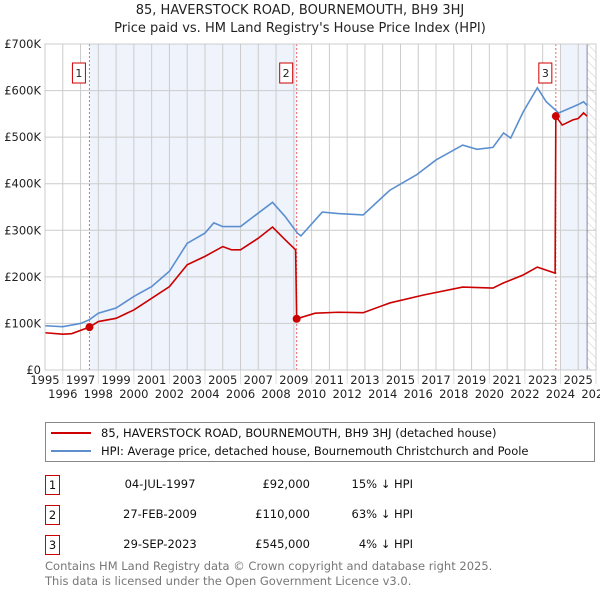  Describe the element at coordinates (52, 485) in the screenshot. I see `transaction-number: 1` at that location.